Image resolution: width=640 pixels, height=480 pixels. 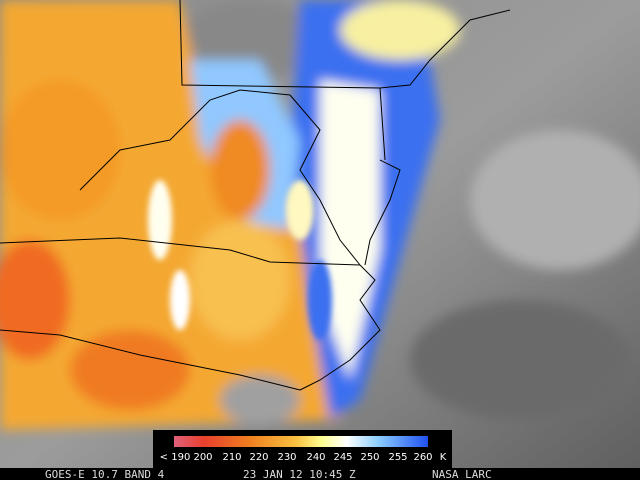 What do you see at coordinates (301, 441) in the screenshot?
I see `colorbar` at bounding box center [301, 441].